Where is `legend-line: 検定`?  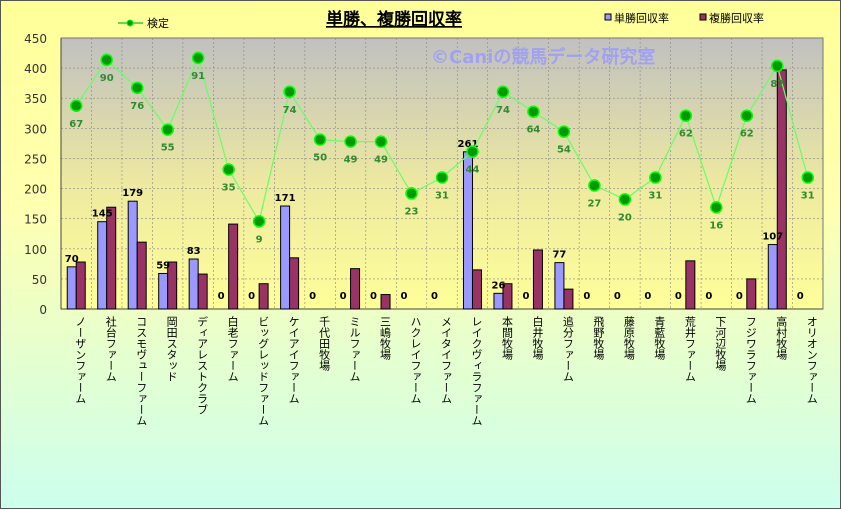 legend-line: 検定 is located at coordinates (143, 23).